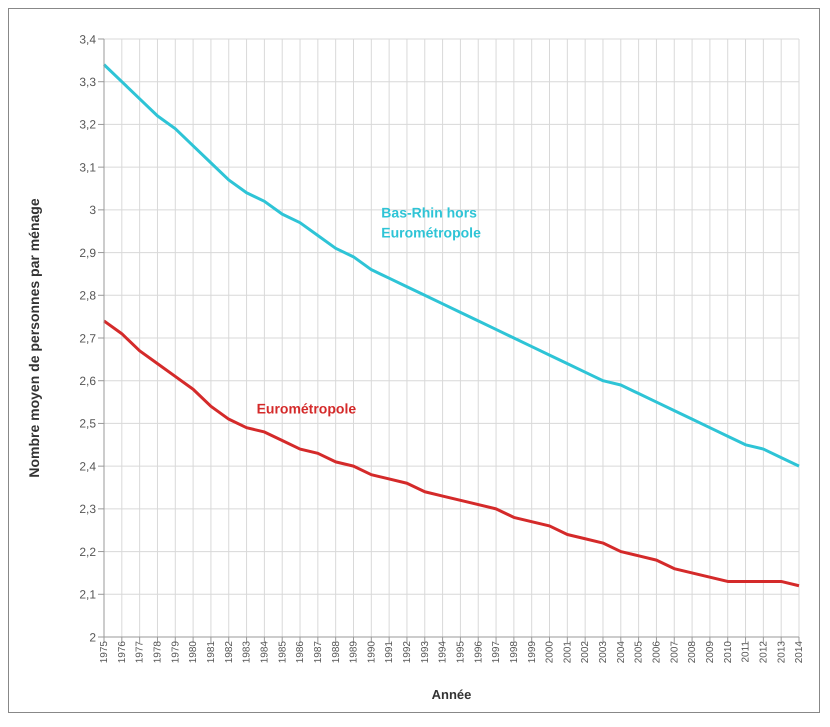  I want to click on y-tick-label: 3,3, so click(87, 81).